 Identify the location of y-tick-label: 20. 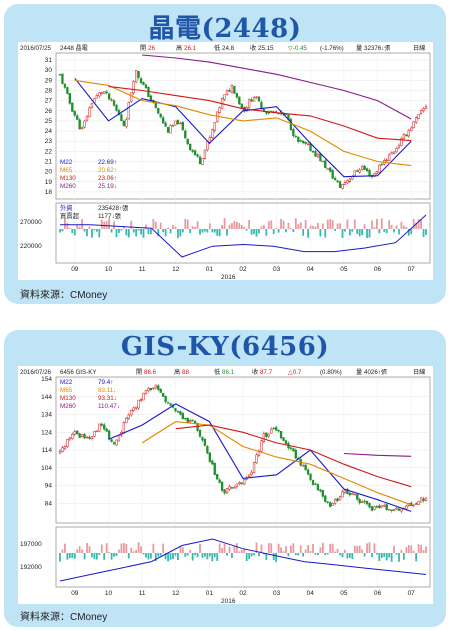
(49, 172).